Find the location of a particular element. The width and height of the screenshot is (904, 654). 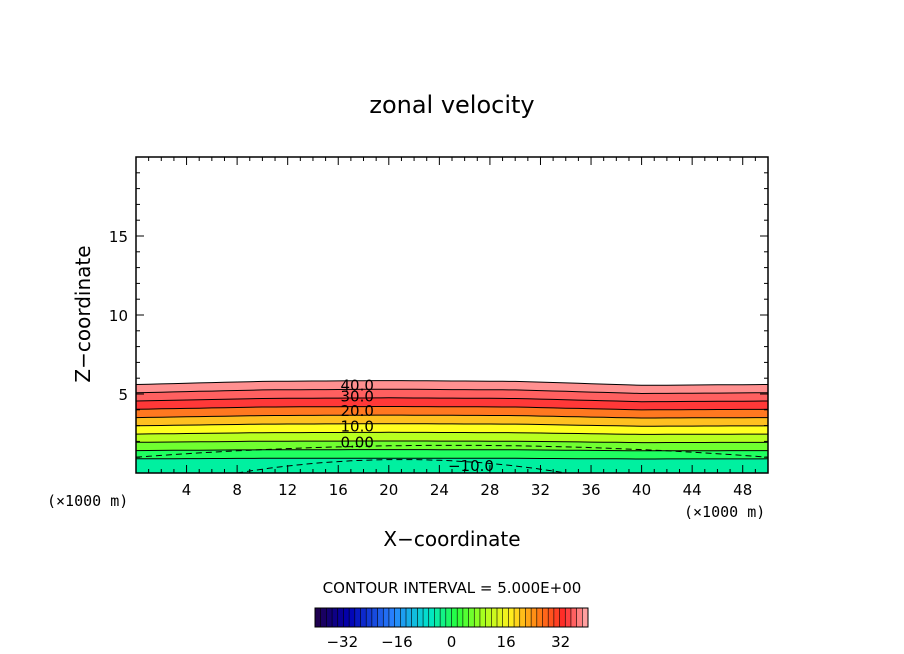

contour-interval-text: CONTOUR INTERVAL = 5.000E+00 is located at coordinates (452, 588).